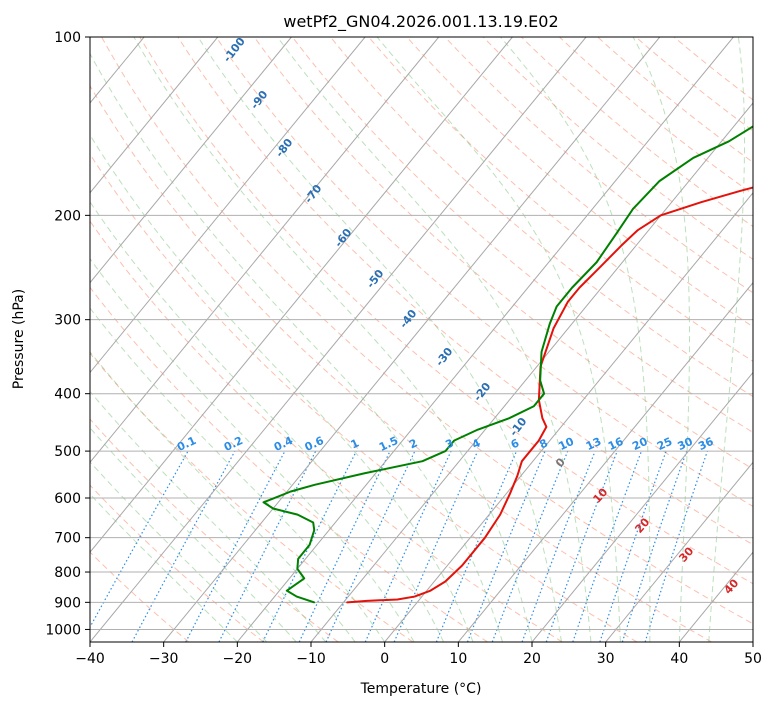  What do you see at coordinates (67, 539) in the screenshot?
I see `y-tick-label: 700` at bounding box center [67, 539].